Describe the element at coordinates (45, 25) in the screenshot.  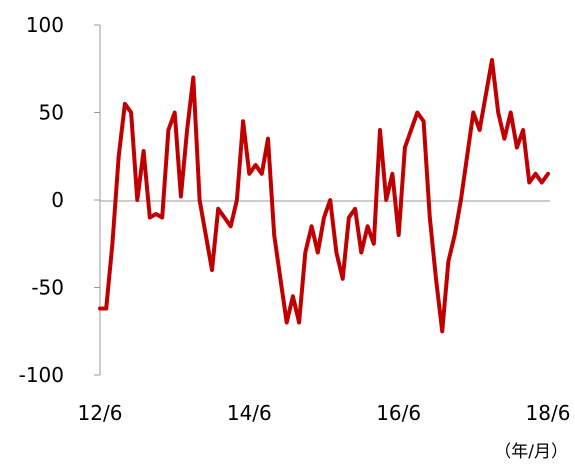
I see `y-tick-label: 100` at that location.